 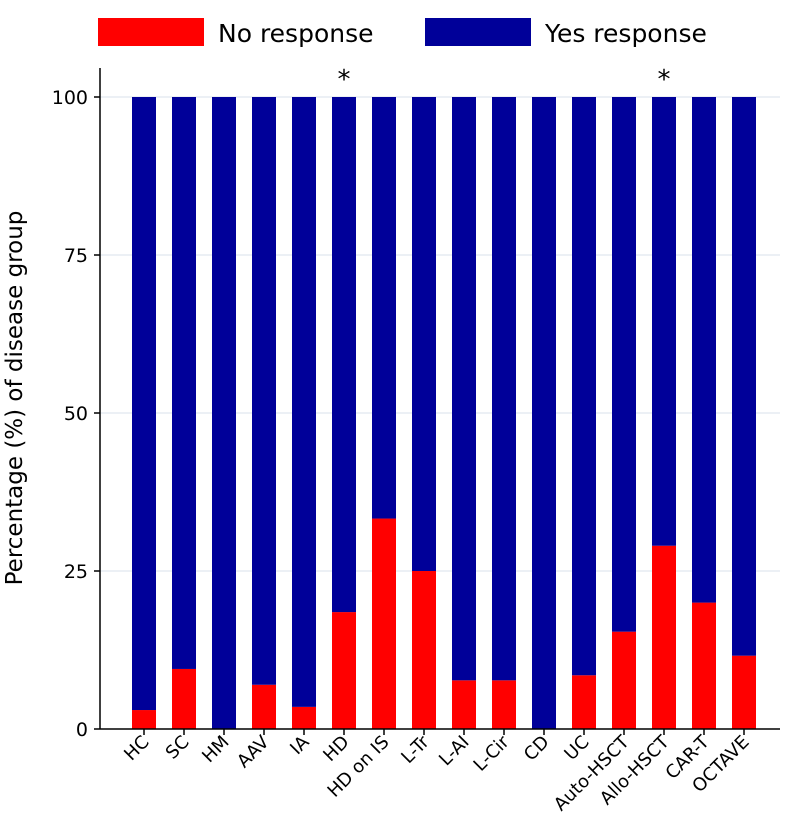 What do you see at coordinates (264, 391) in the screenshot?
I see `bar-aav-yes-response` at bounding box center [264, 391].